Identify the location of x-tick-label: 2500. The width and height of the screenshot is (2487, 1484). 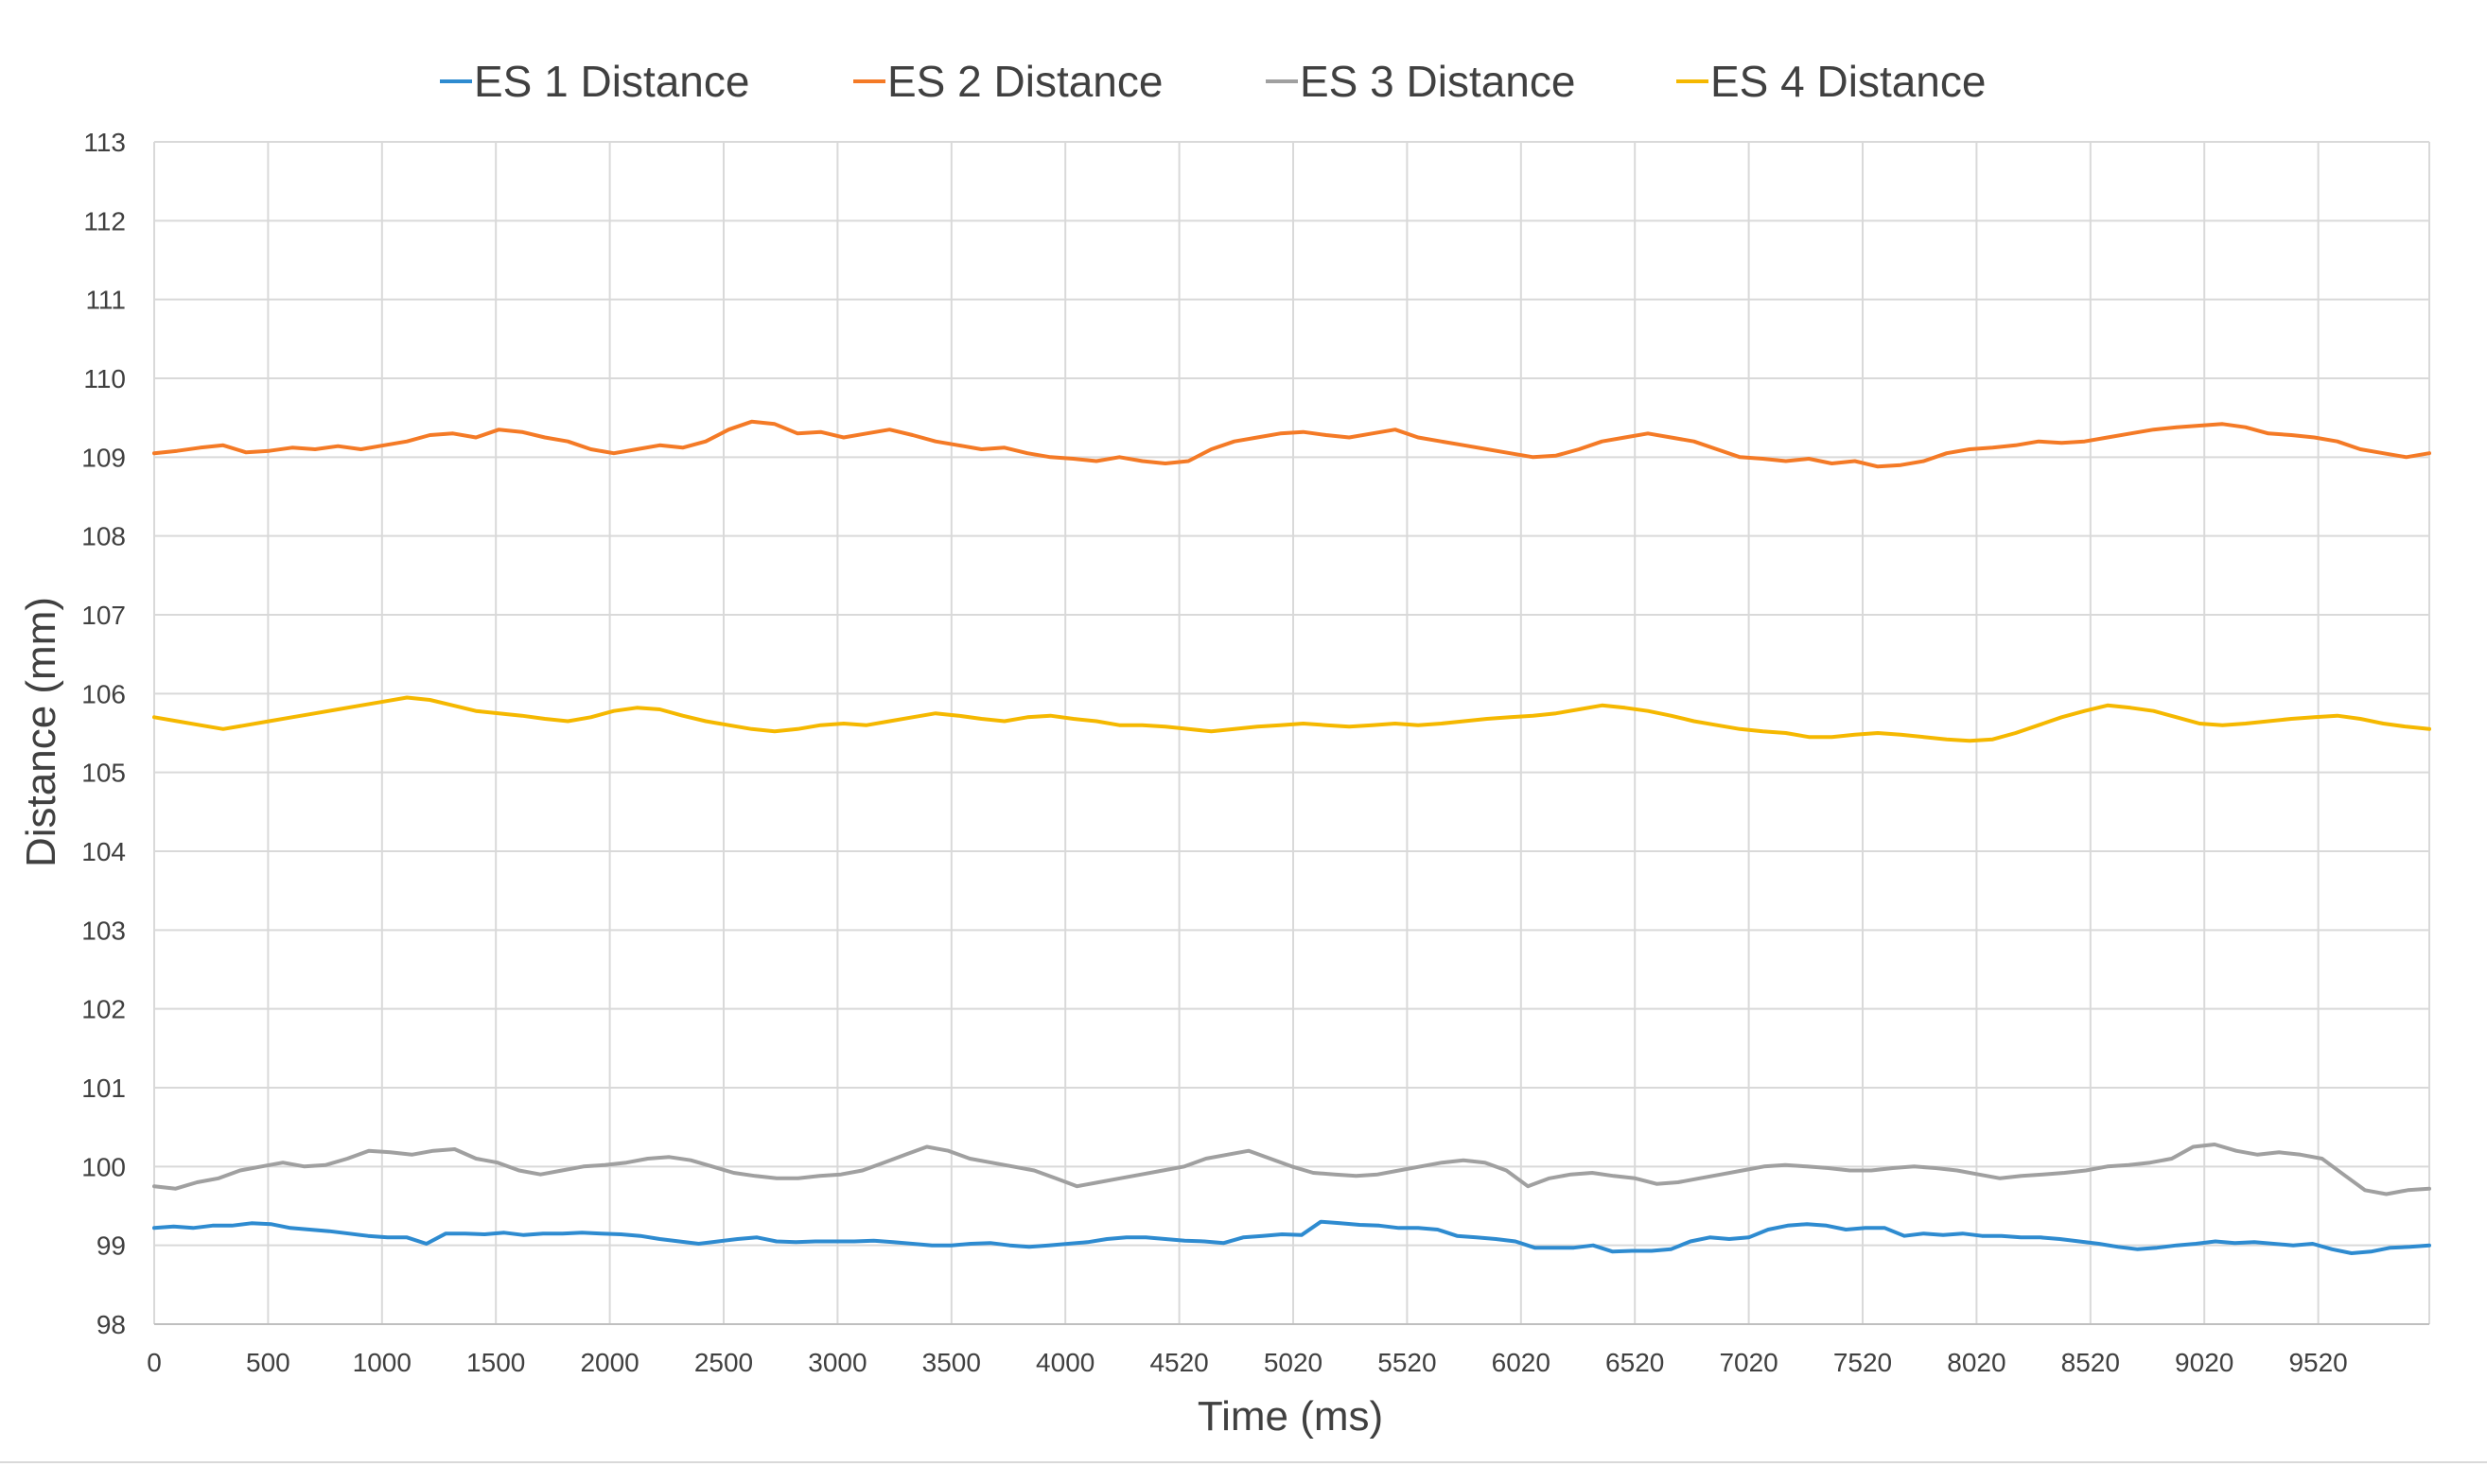
(723, 1362).